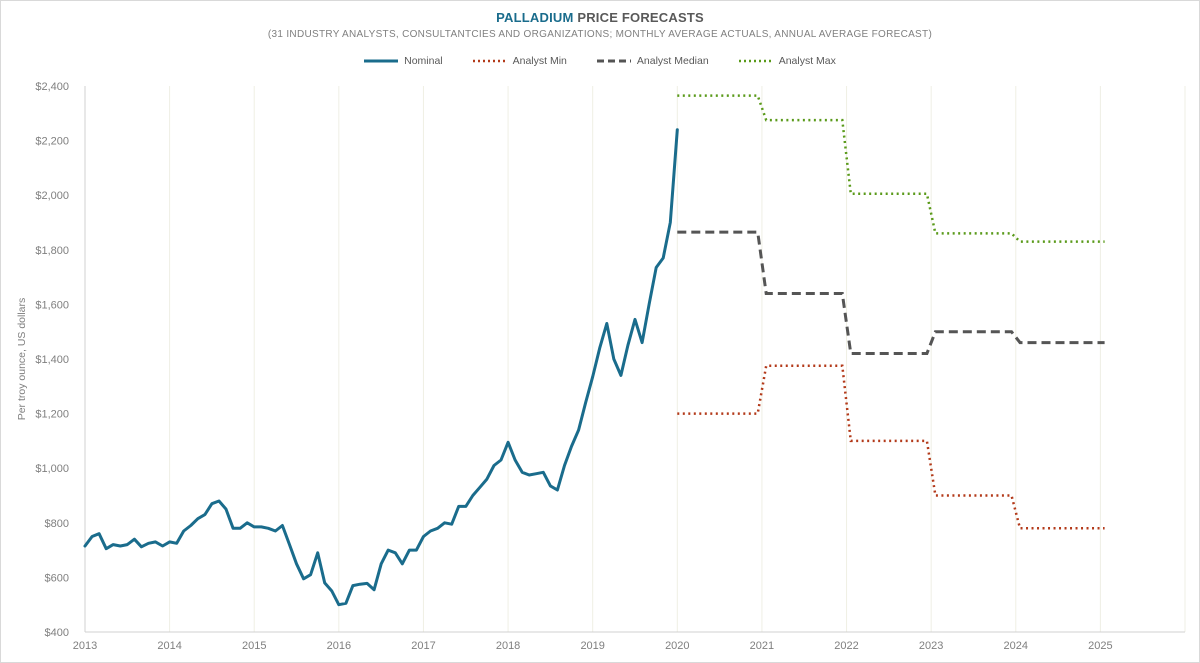  Describe the element at coordinates (846, 646) in the screenshot. I see `x-tick-label: 2022` at that location.